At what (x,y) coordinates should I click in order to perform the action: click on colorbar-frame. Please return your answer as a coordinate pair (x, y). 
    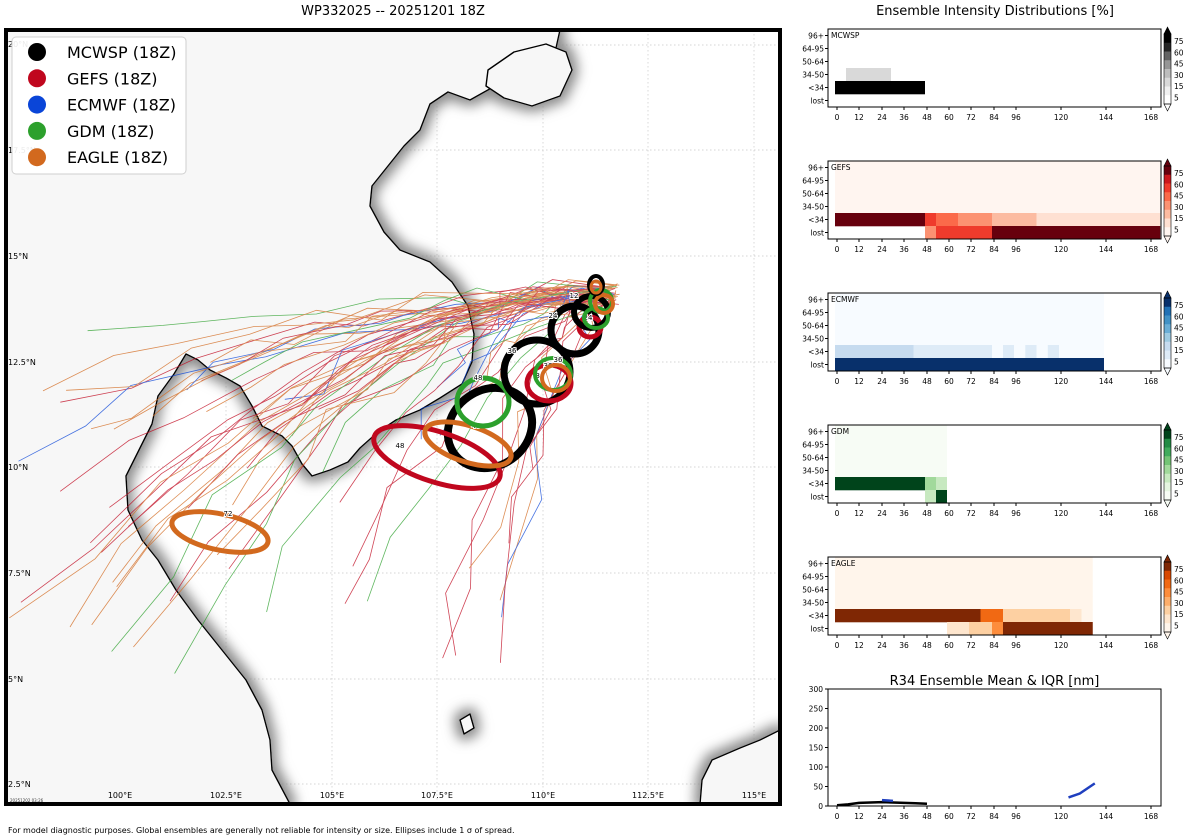
    Looking at the image, I should click on (1167, 333).